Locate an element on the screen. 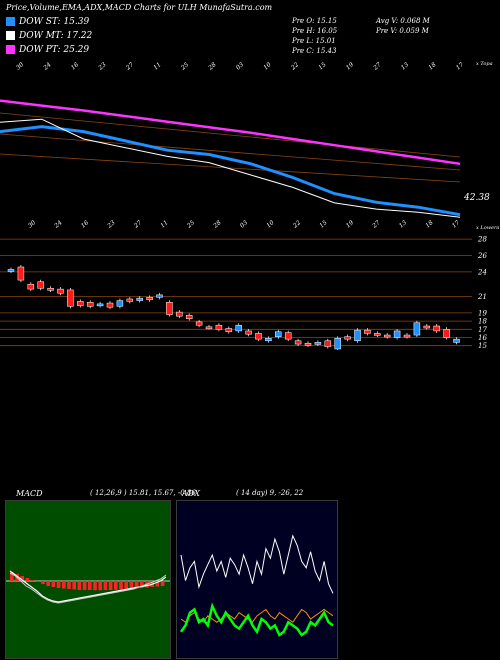 This screenshot has height=660, width=500. stat-prev-volume: Pre V: 0.059 M is located at coordinates (402, 31).